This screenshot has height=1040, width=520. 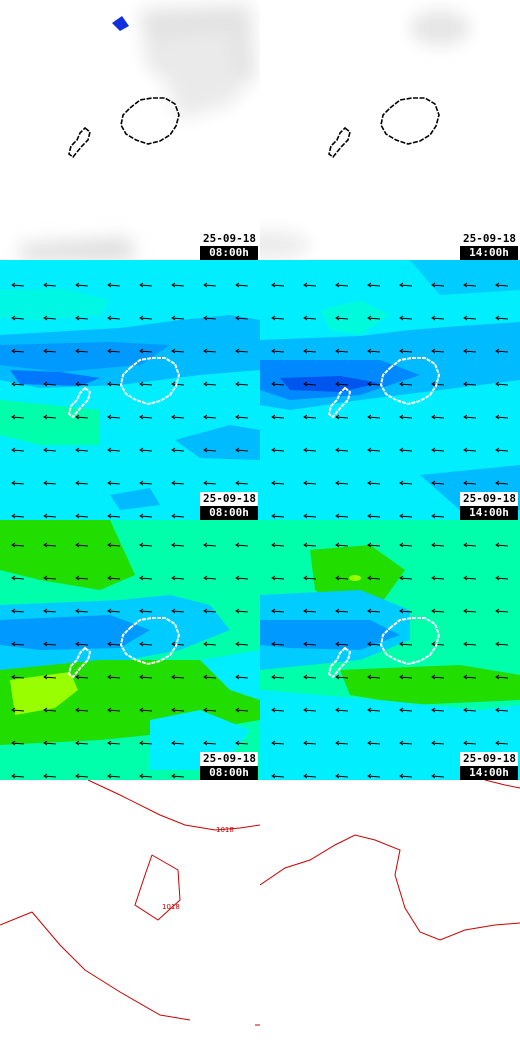 I want to click on wind-field-map, so click(x=390, y=390).